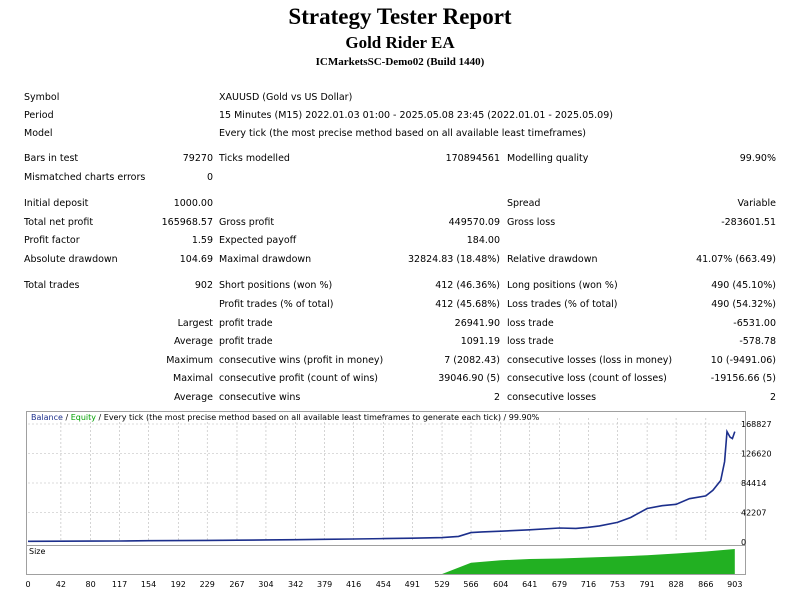  Describe the element at coordinates (85, 177) in the screenshot. I see `mismatch-label: Mismatched charts errors` at that location.